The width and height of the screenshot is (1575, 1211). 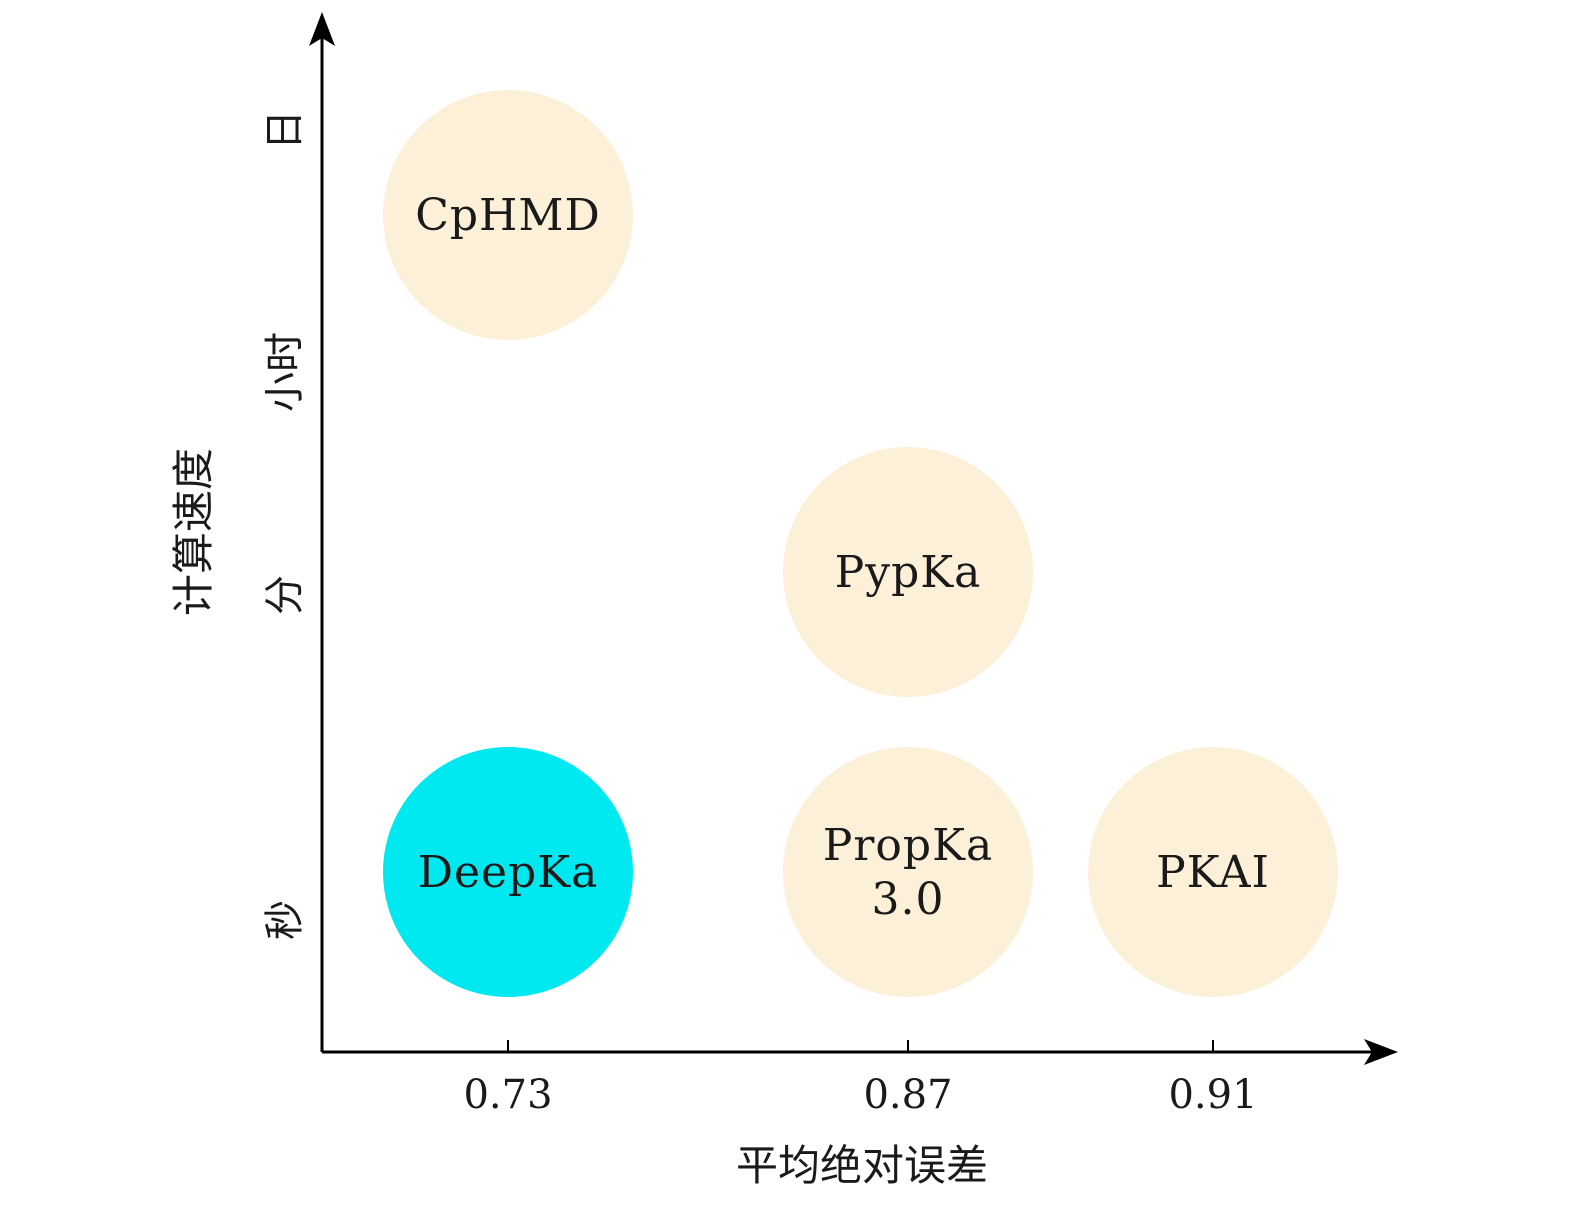 I want to click on bubble-label: CpHMD, so click(x=508, y=215).